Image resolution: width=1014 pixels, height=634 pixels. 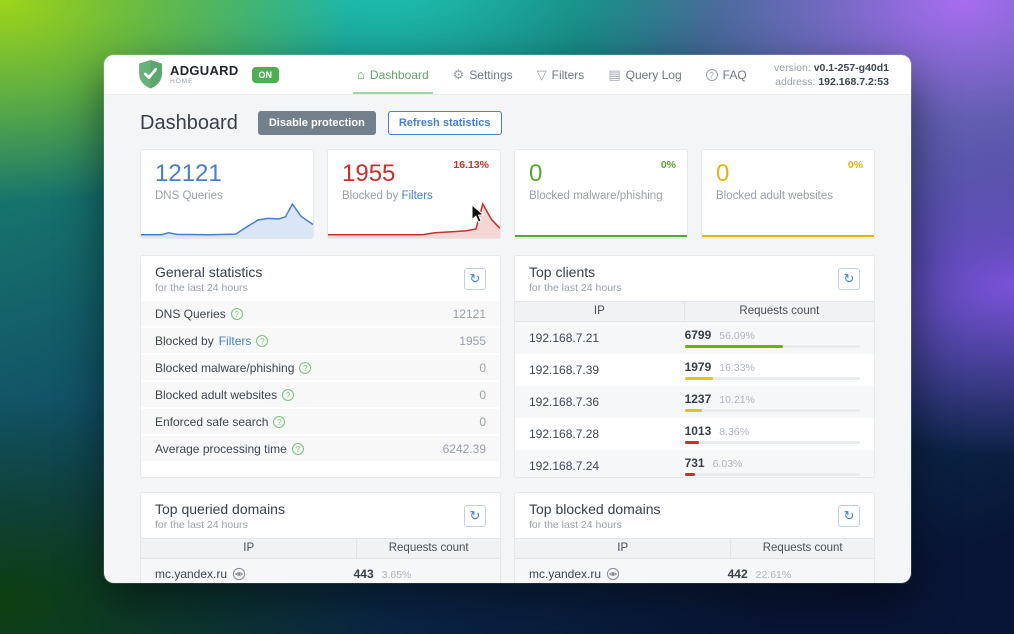 I want to click on nav-filters-label: Filters, so click(x=568, y=74).